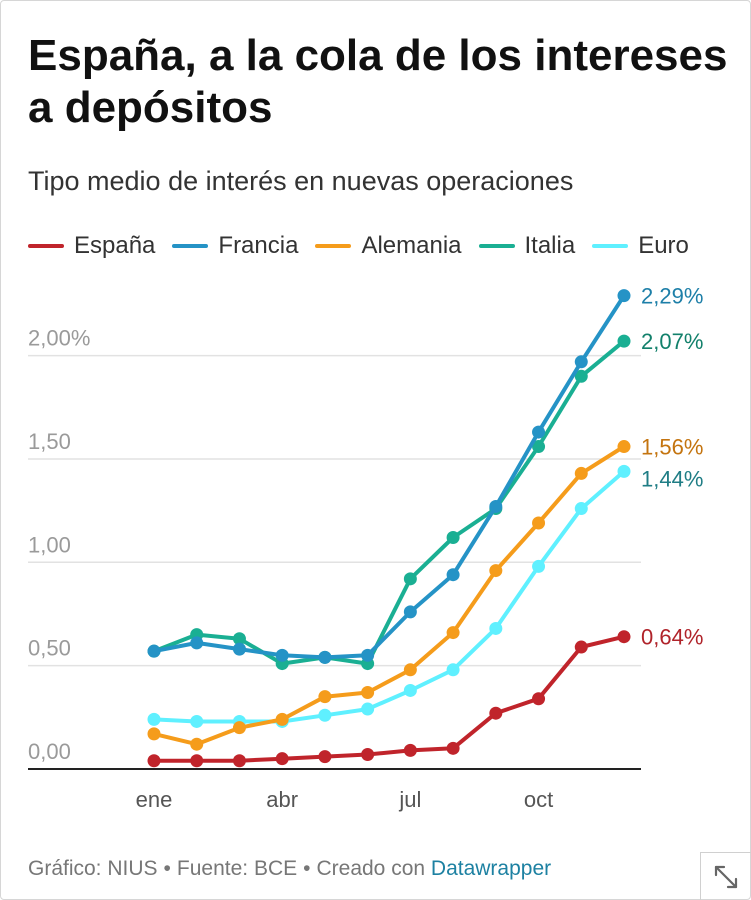 The width and height of the screenshot is (751, 900). What do you see at coordinates (663, 245) in the screenshot?
I see `legend-label: Euro` at bounding box center [663, 245].